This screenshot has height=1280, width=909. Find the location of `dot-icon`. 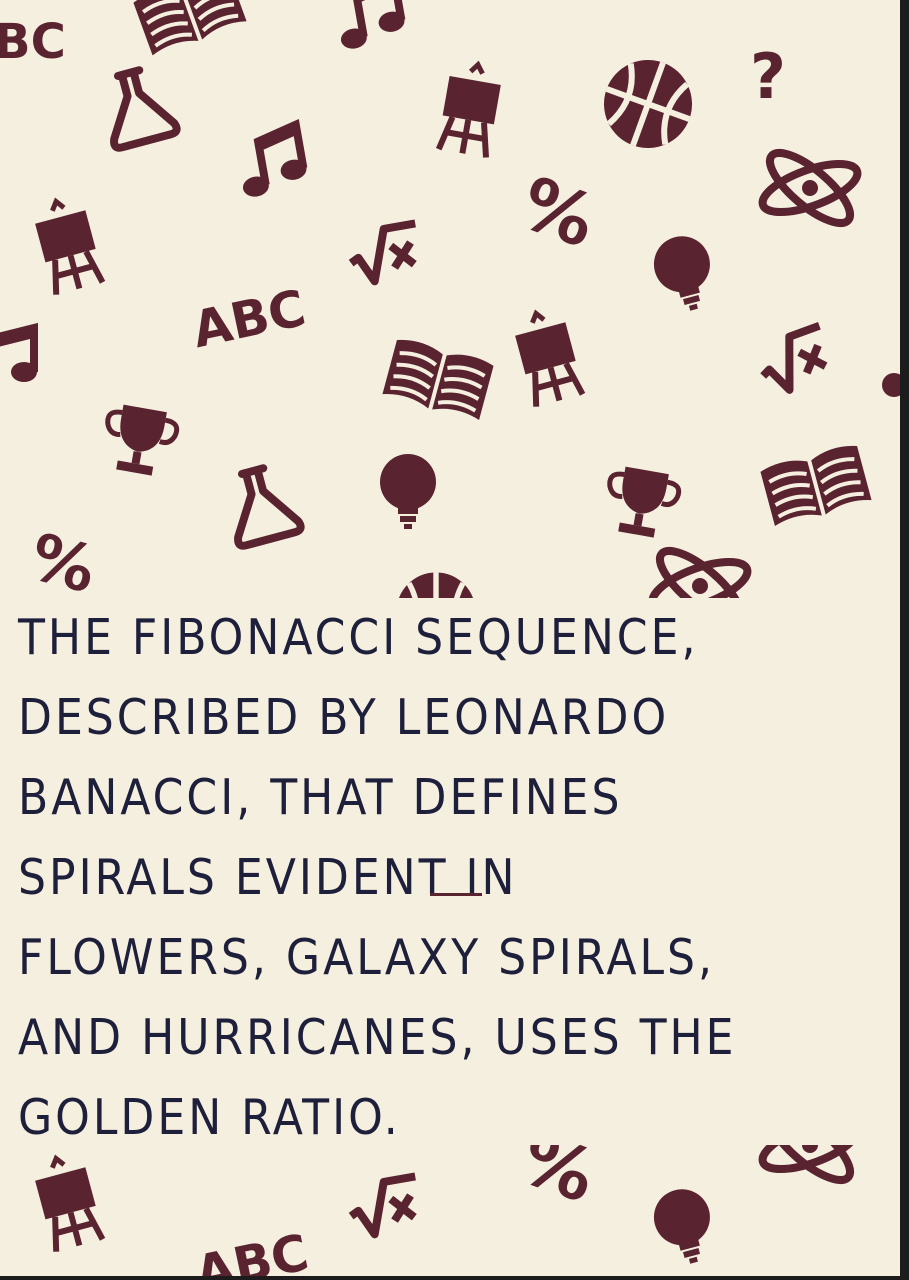

dot-icon is located at coordinates (891, 385).